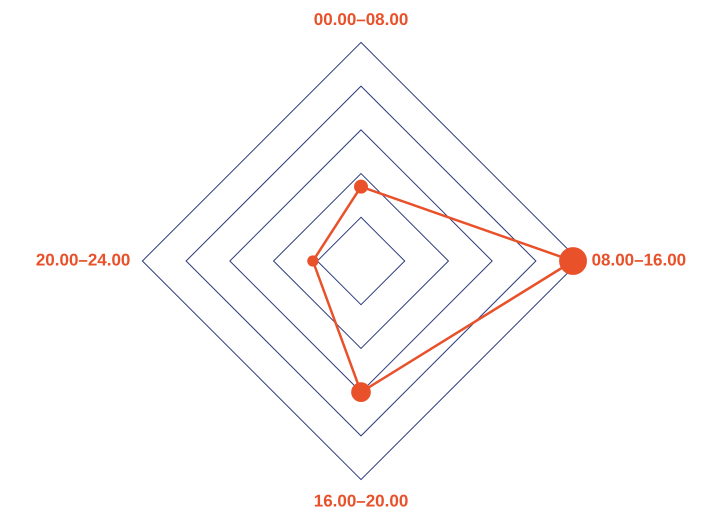 This screenshot has height=523, width=723. What do you see at coordinates (361, 500) in the screenshot?
I see `spoke-label: 16.00–20.00` at bounding box center [361, 500].